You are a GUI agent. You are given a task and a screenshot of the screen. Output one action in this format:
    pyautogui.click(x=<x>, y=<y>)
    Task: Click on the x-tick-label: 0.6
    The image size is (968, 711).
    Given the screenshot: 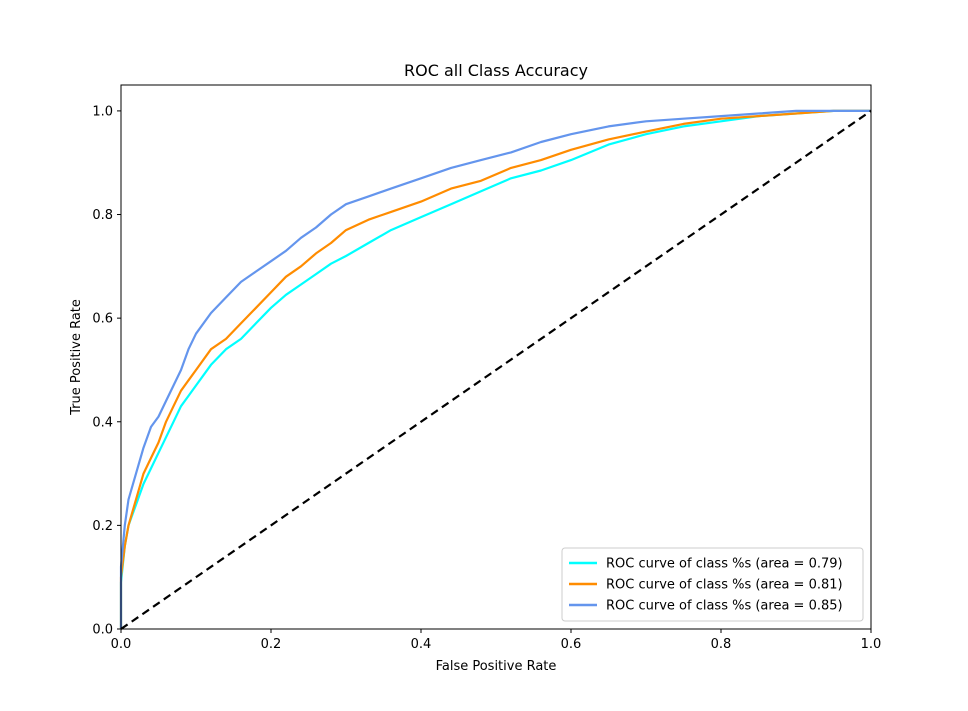 What is the action you would take?
    pyautogui.click(x=571, y=644)
    